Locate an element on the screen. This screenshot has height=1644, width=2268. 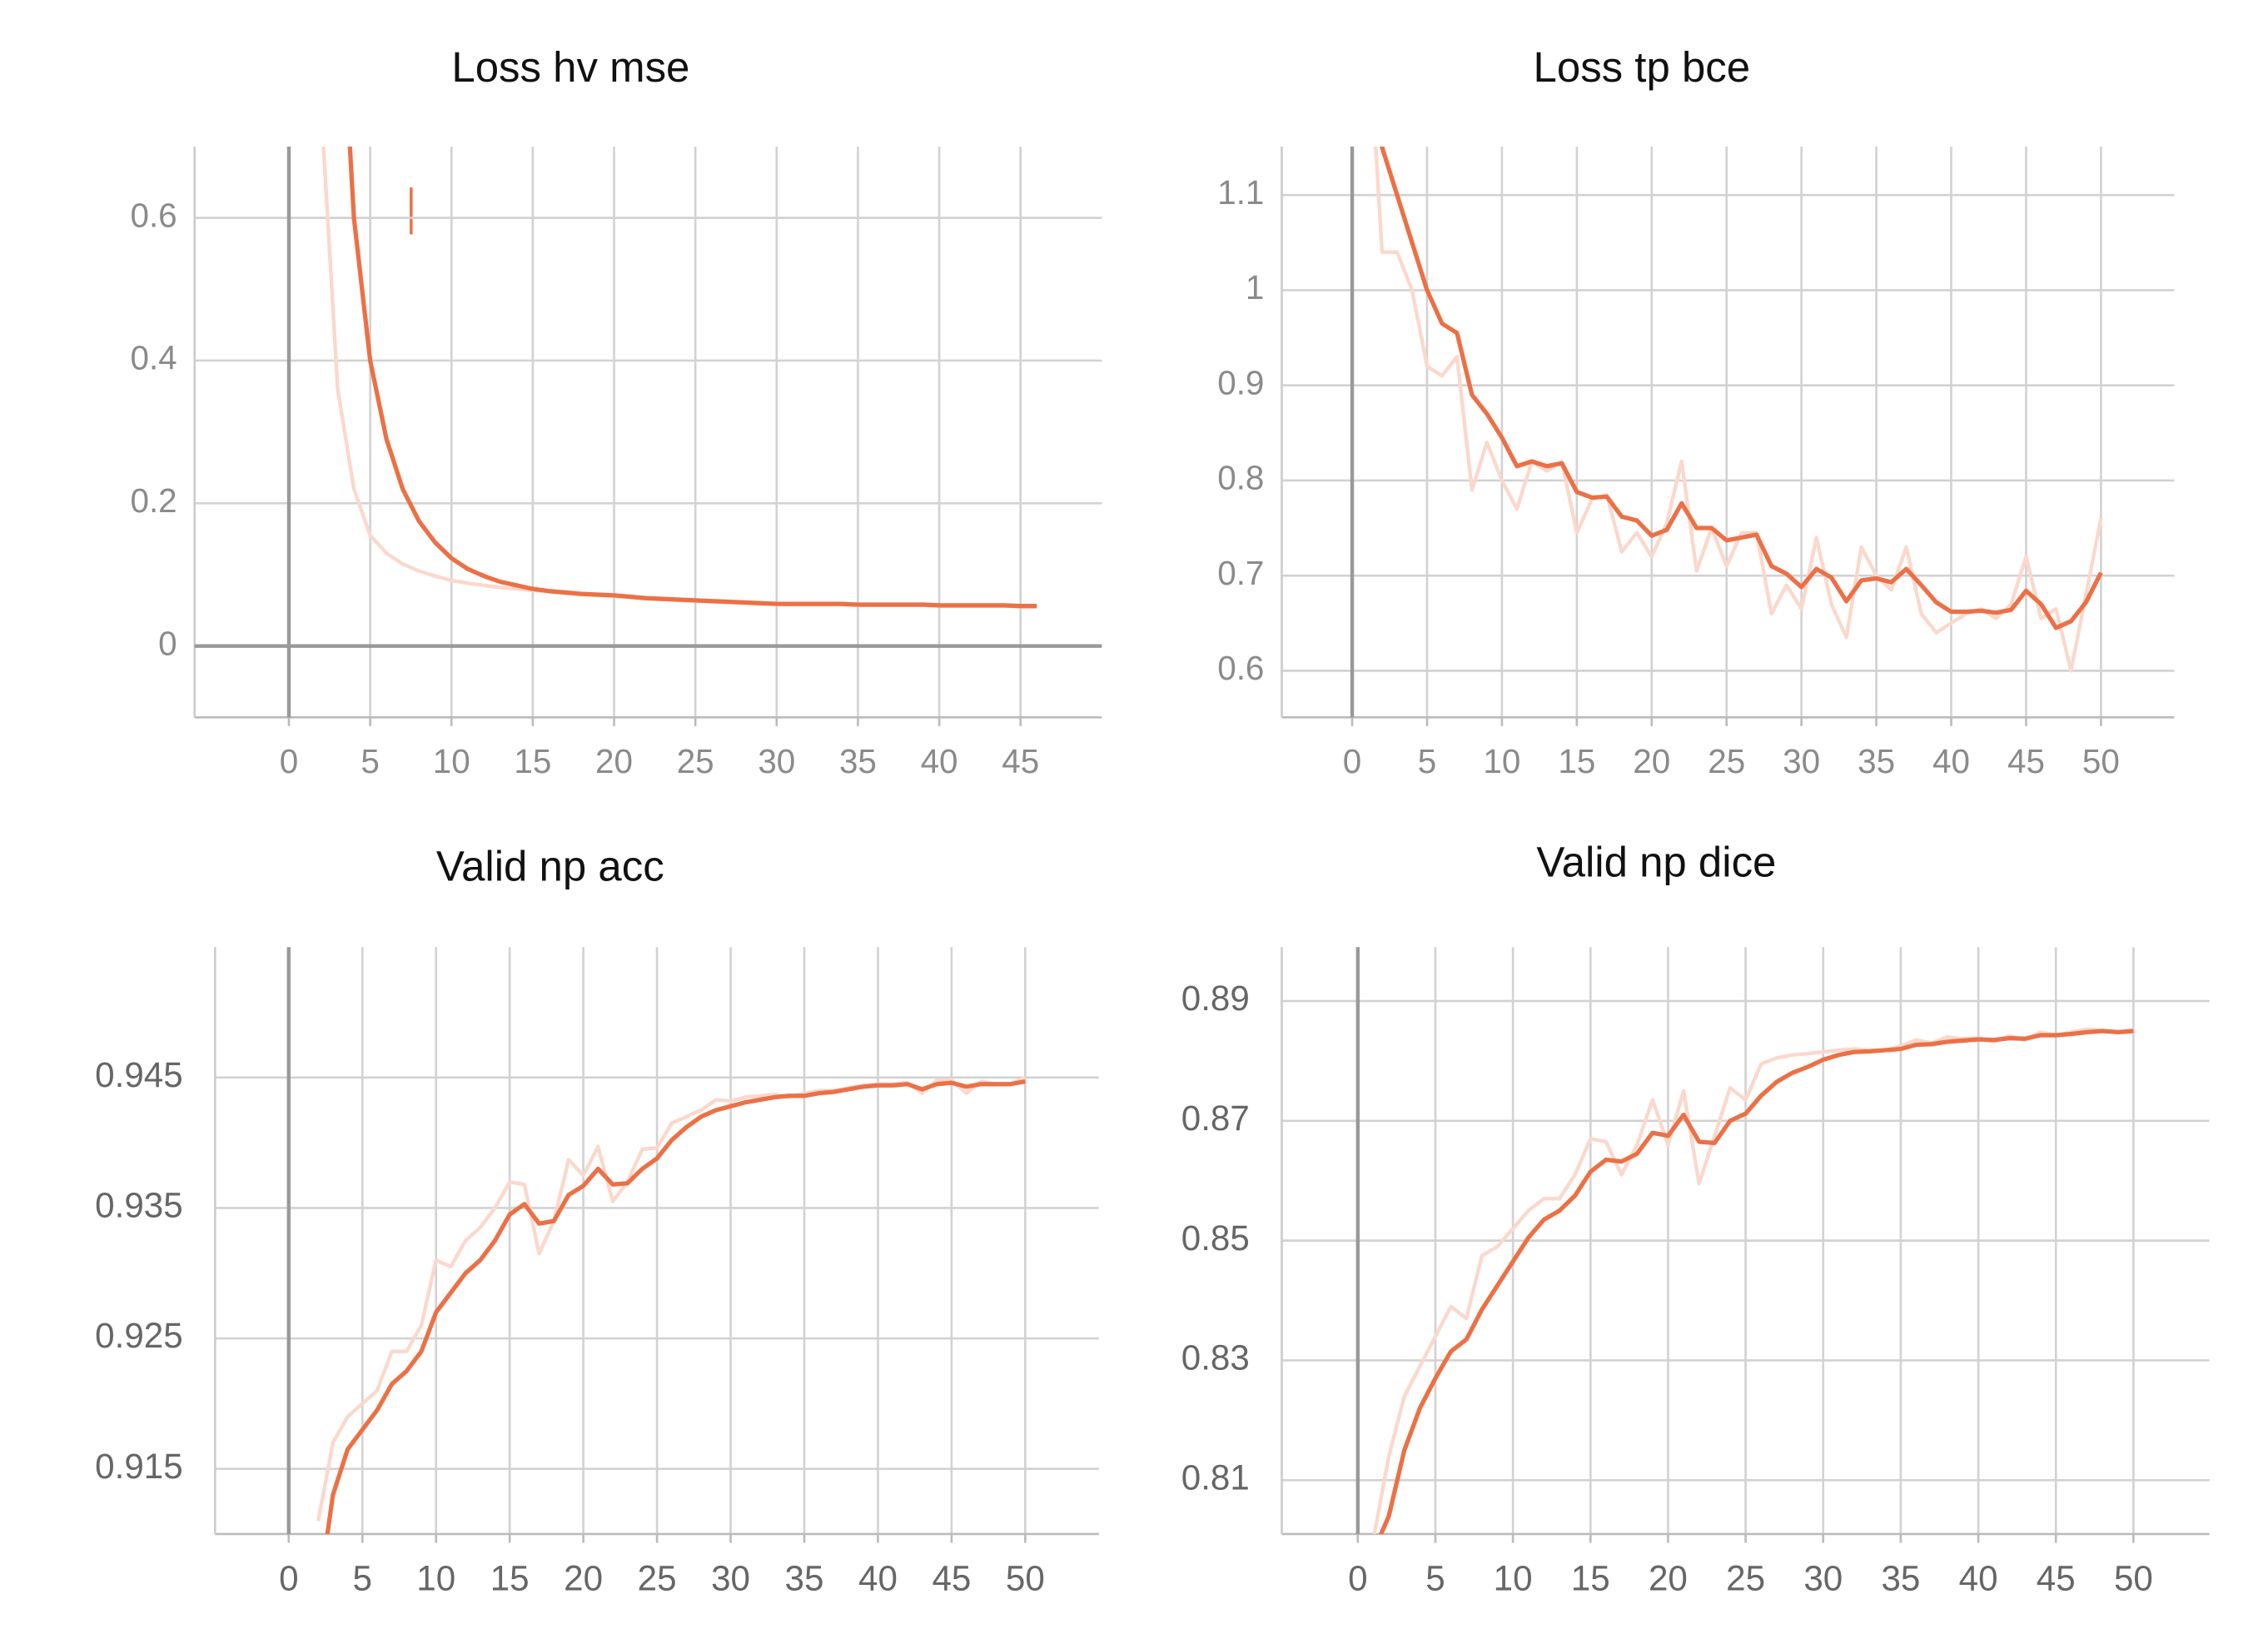
y-tick-label: 0.925 is located at coordinates (139, 1335).